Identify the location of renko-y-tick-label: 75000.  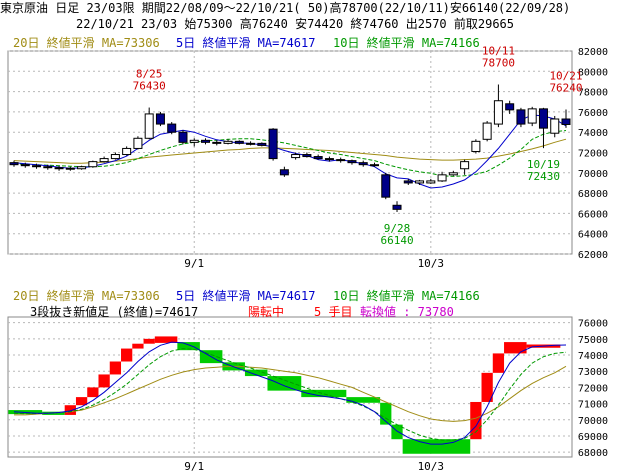
(593, 340).